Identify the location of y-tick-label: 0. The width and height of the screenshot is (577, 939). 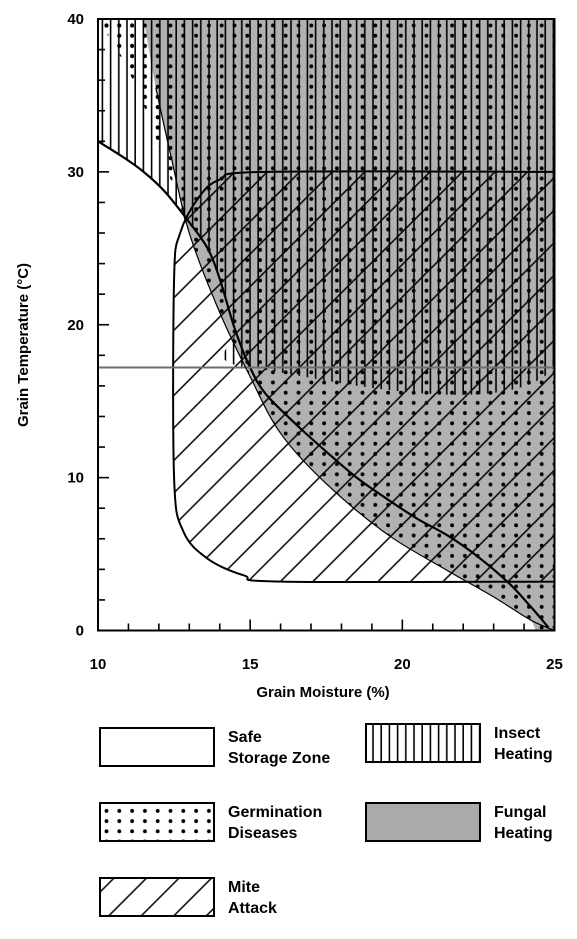
(80, 631).